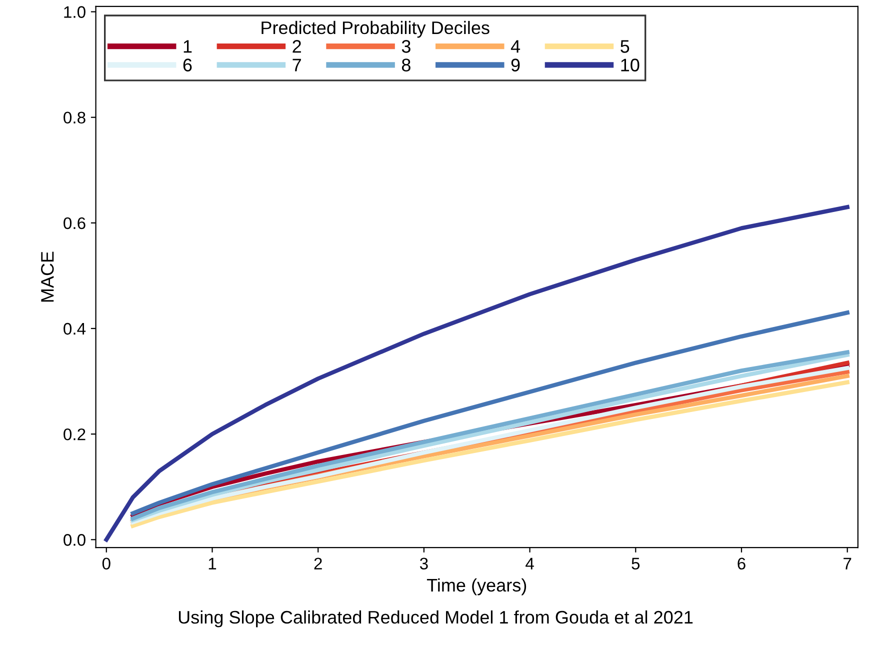 This screenshot has height=648, width=871. What do you see at coordinates (75, 118) in the screenshot?
I see `y-tick-label: 0.8` at bounding box center [75, 118].